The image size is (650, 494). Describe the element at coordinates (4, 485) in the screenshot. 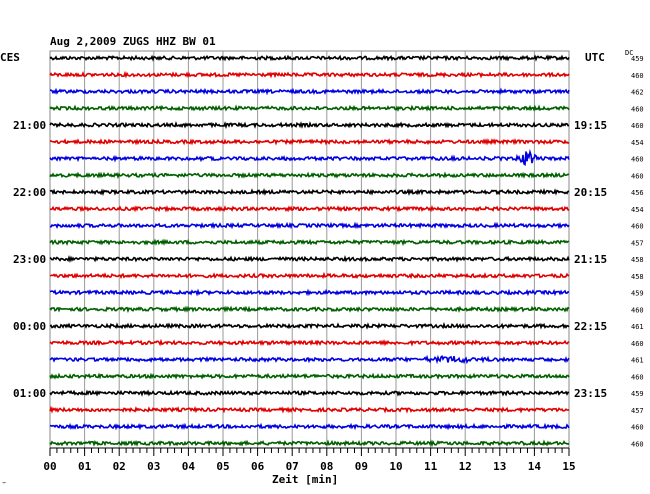

I see `corner-mark: ‴` at that location.